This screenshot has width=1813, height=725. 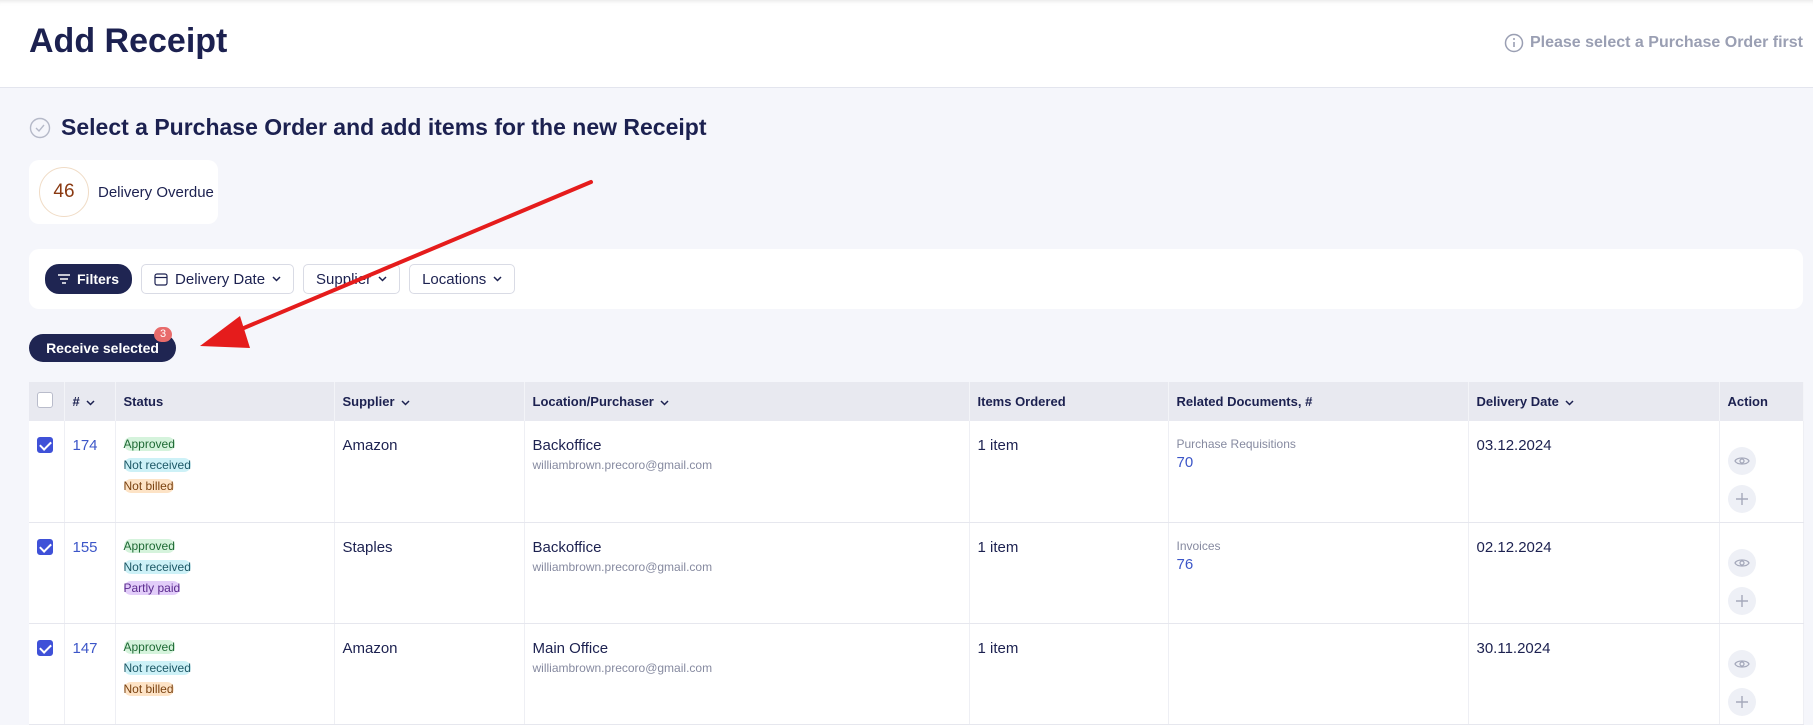 I want to click on number-cell: 147, so click(x=90, y=674).